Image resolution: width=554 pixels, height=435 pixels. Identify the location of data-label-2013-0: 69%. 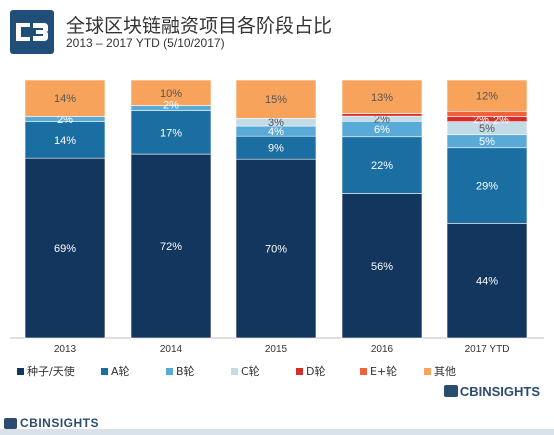
(65, 249).